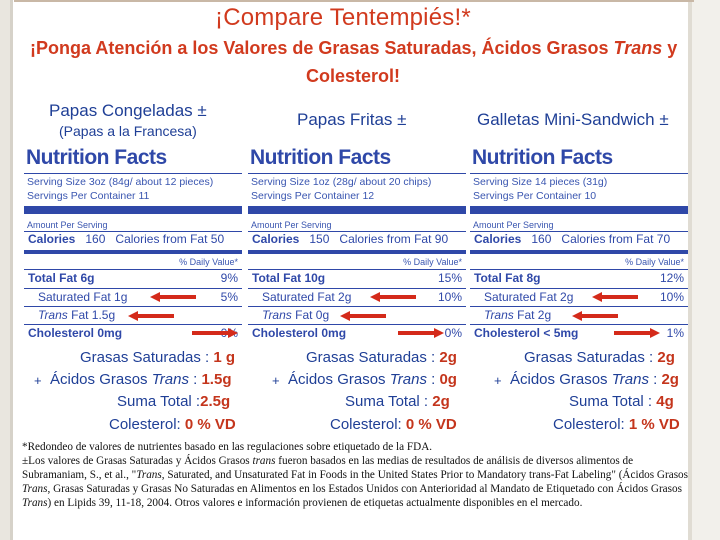 The height and width of the screenshot is (540, 720). Describe the element at coordinates (579, 278) in the screenshot. I see `total-fat-row: Total Fat 8g 12%` at that location.